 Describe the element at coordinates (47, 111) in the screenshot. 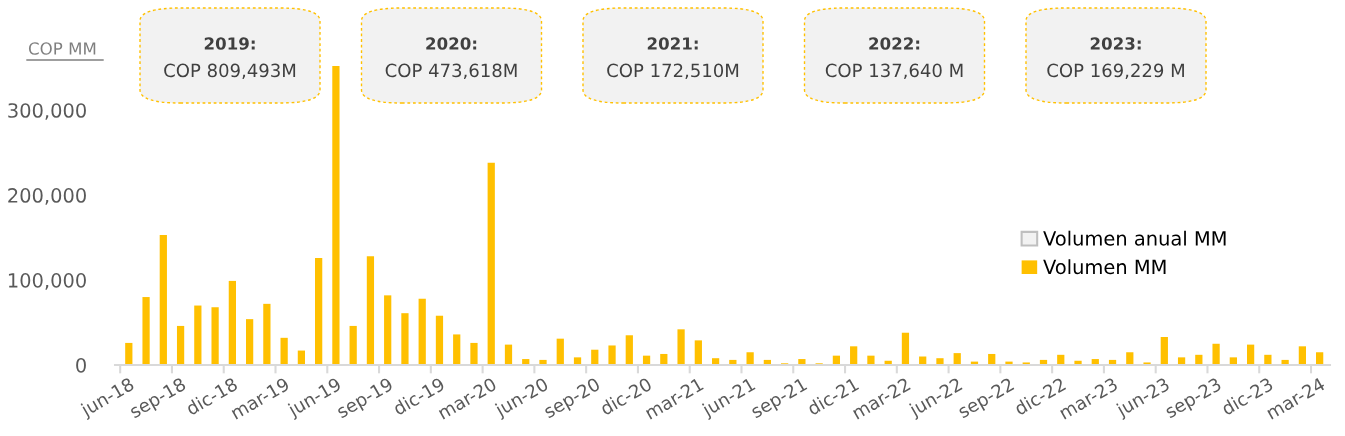

I see `y-tick-label: 300,000` at that location.